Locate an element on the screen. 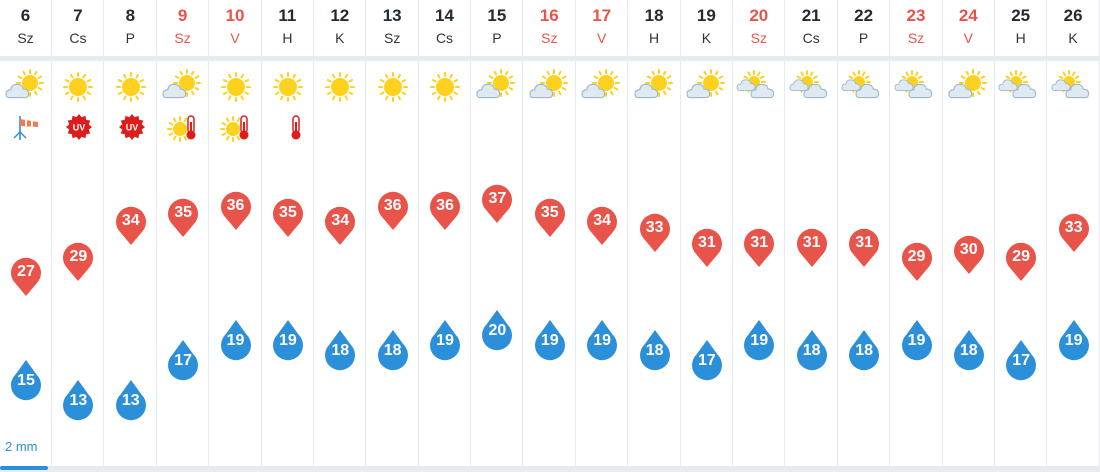 Image resolution: width=1100 pixels, height=472 pixels. day-number: 7 is located at coordinates (78, 15).